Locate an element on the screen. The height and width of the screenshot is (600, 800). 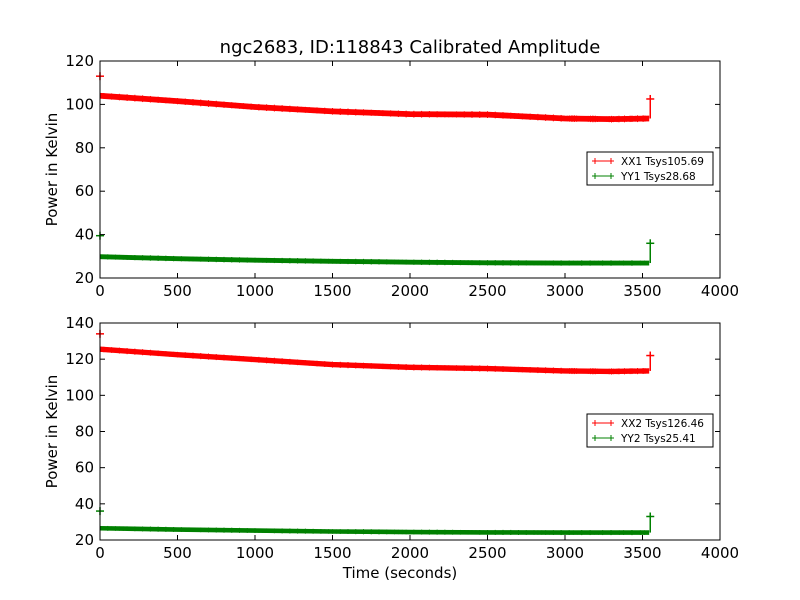
legend: XX2 Tsys126.46 YY2 Tsys25.41 is located at coordinates (650, 430).